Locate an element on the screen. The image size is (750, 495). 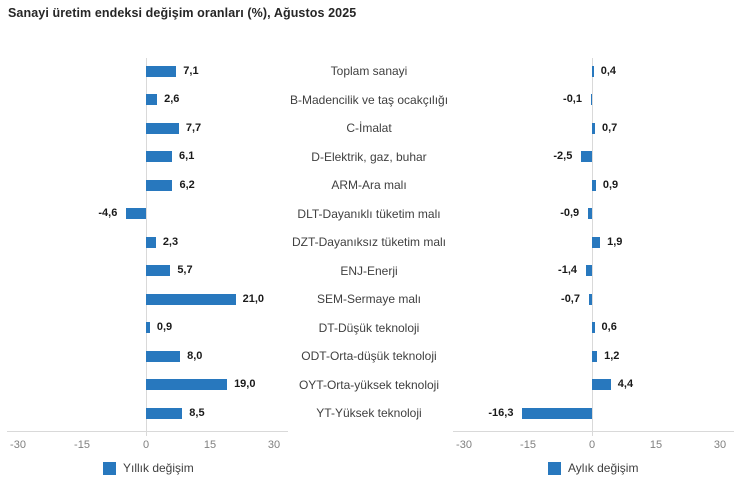
value-label: -4,6 is located at coordinates (108, 213).